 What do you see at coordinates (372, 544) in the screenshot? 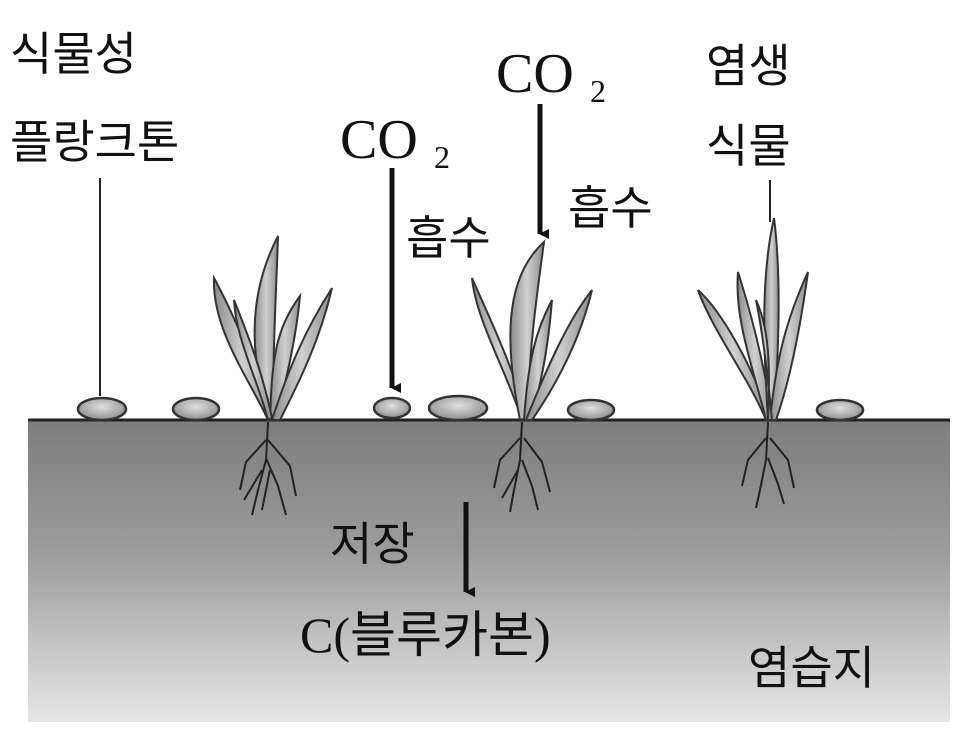
I see `storage-label: 저장` at bounding box center [372, 544].